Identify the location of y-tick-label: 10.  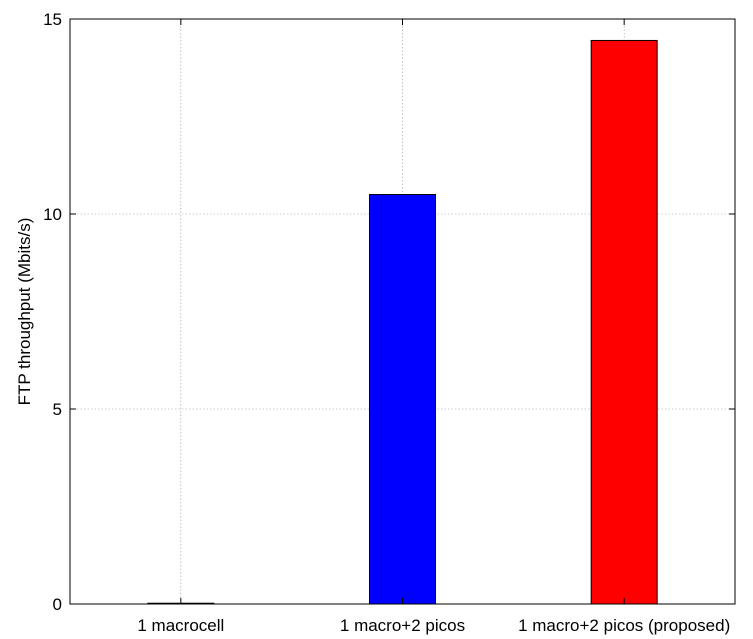
(52, 214).